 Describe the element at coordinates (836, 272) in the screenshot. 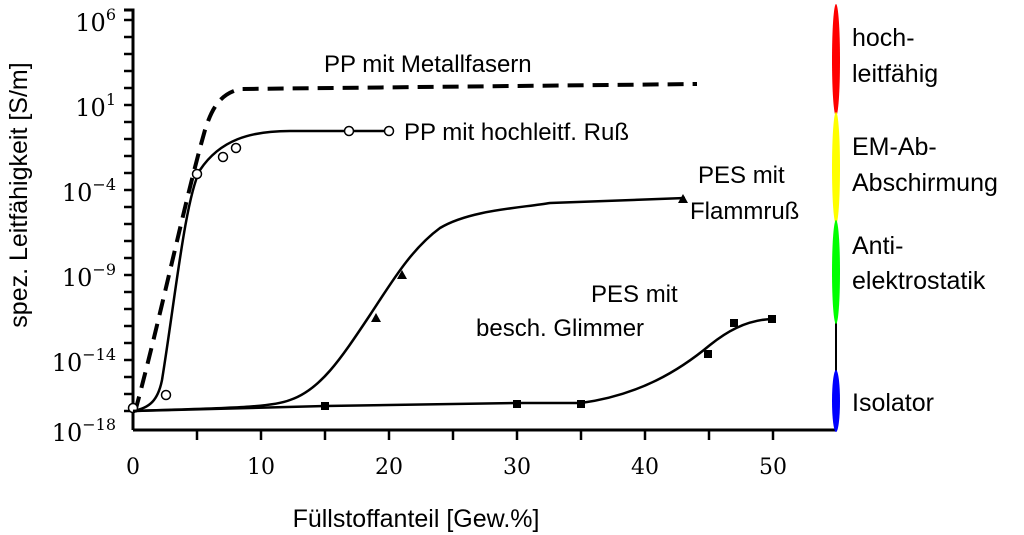

I see `band-green-antielektrostatik` at that location.